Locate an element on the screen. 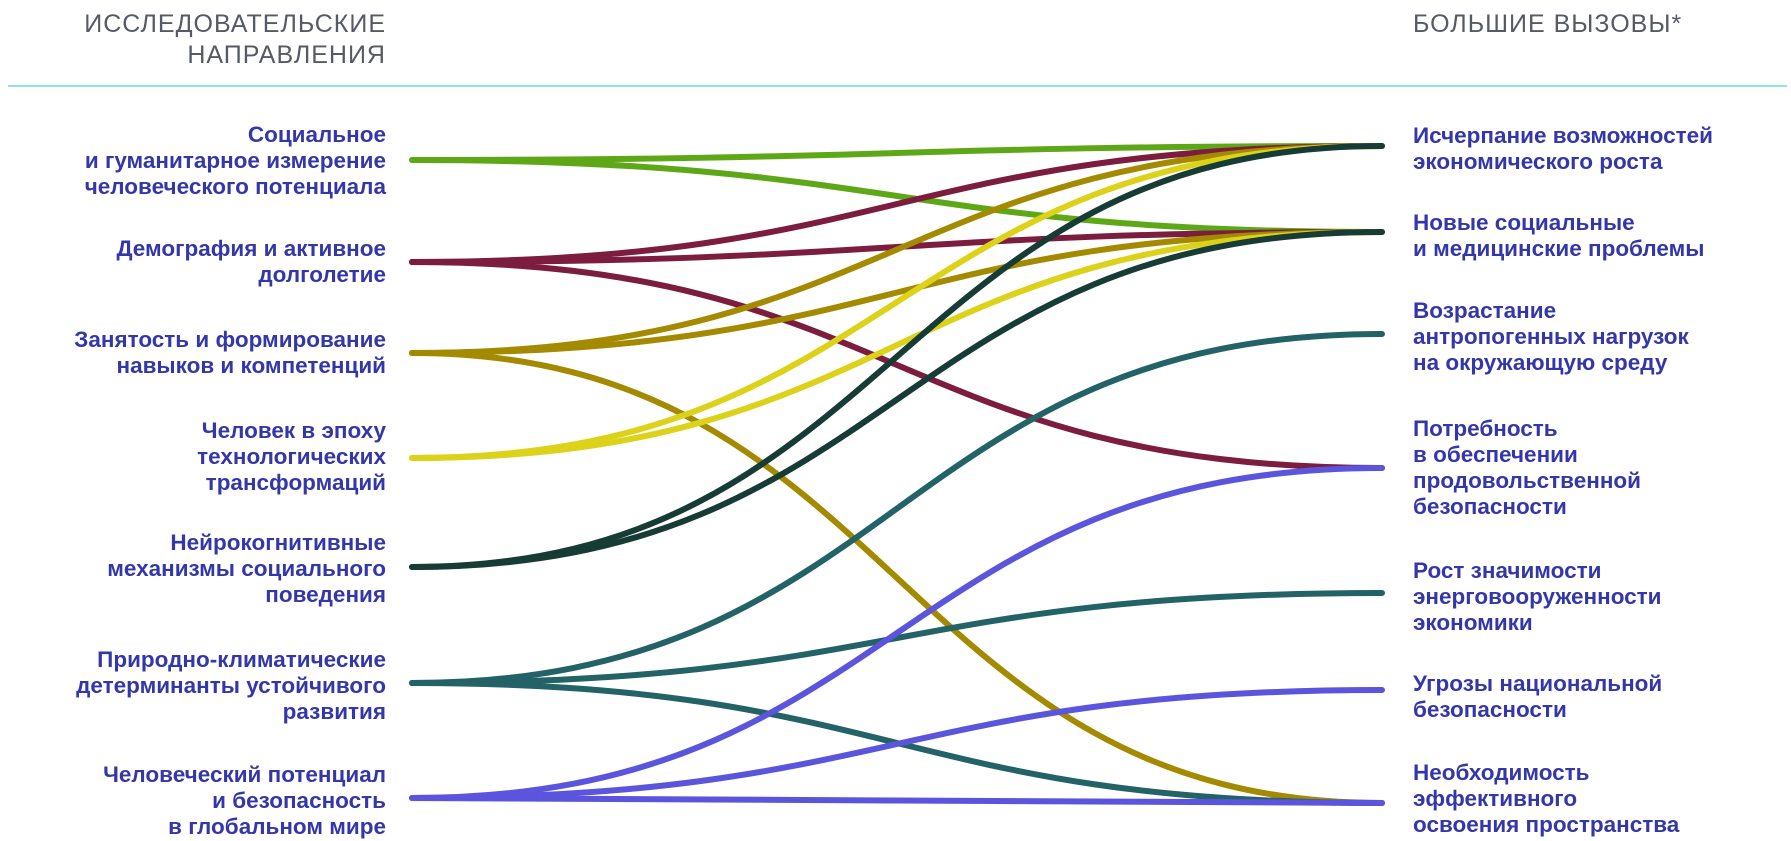  direction-label-2: Демография и активное долголетие is located at coordinates (251, 261).